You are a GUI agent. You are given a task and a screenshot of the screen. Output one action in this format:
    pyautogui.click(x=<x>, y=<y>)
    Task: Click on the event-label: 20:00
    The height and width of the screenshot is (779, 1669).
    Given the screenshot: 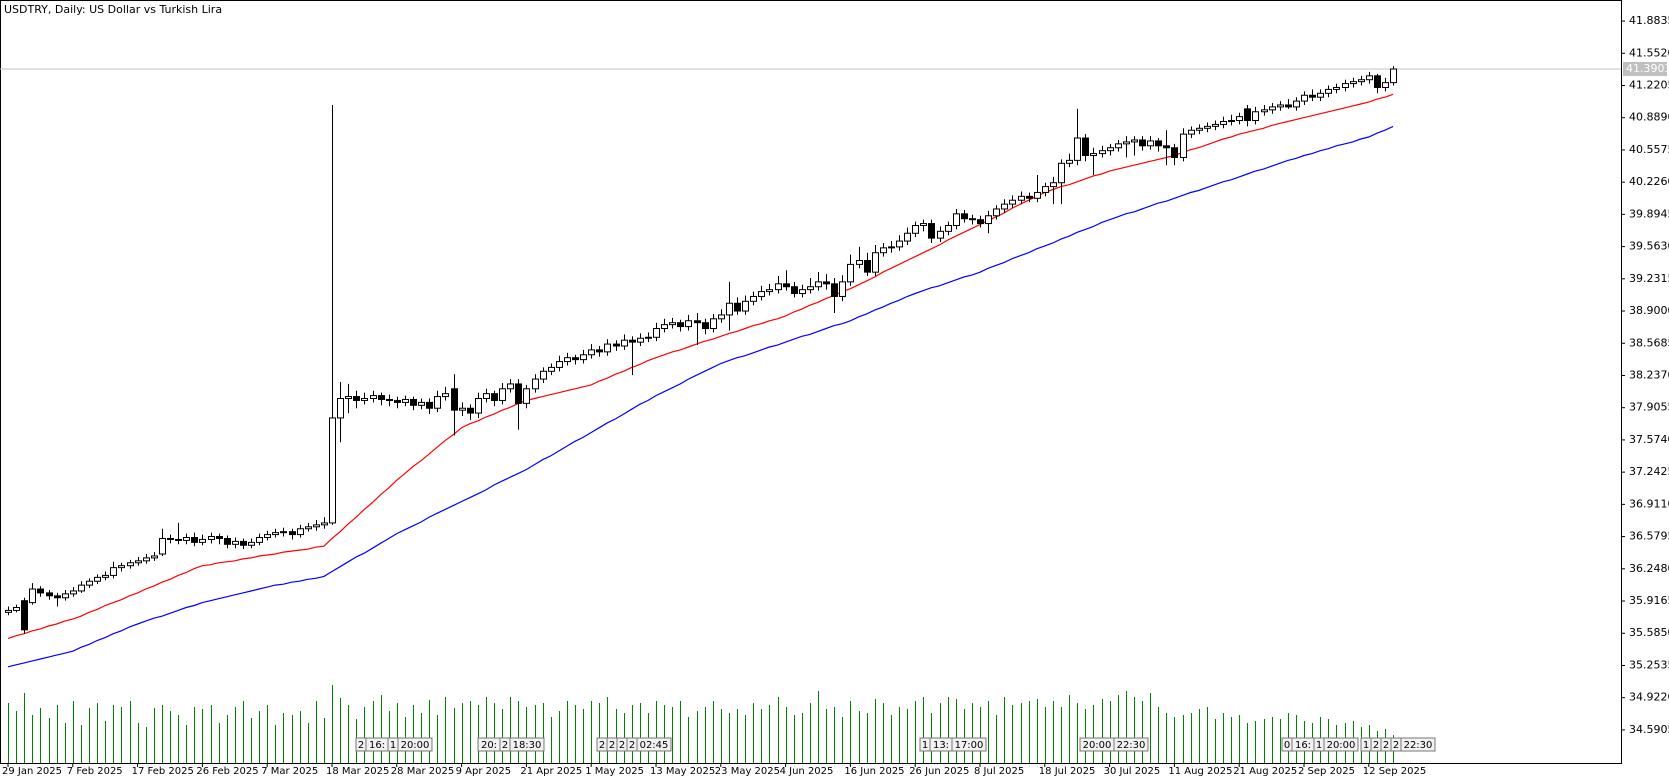 What is the action you would take?
    pyautogui.click(x=415, y=745)
    